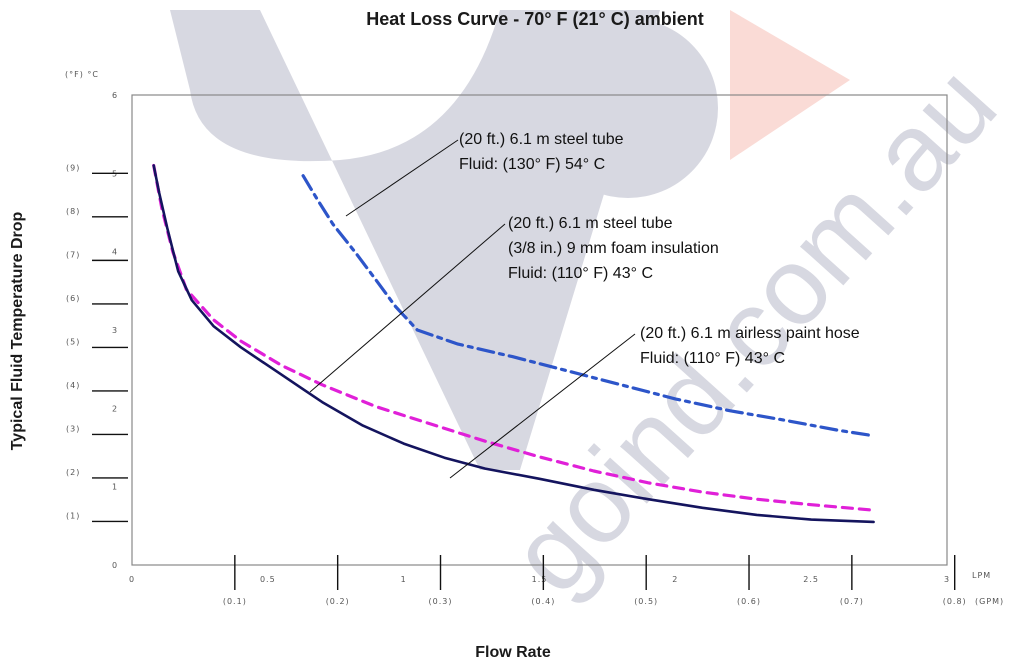 Image resolution: width=1020 pixels, height=664 pixels. What do you see at coordinates (402, 178) in the screenshot?
I see `leader-line-steel-tube` at bounding box center [402, 178].